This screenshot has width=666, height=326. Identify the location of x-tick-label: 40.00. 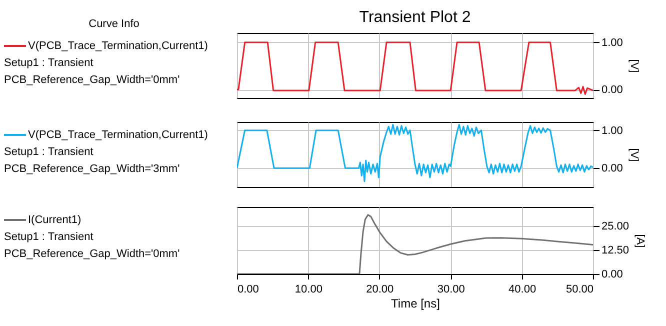
(522, 290).